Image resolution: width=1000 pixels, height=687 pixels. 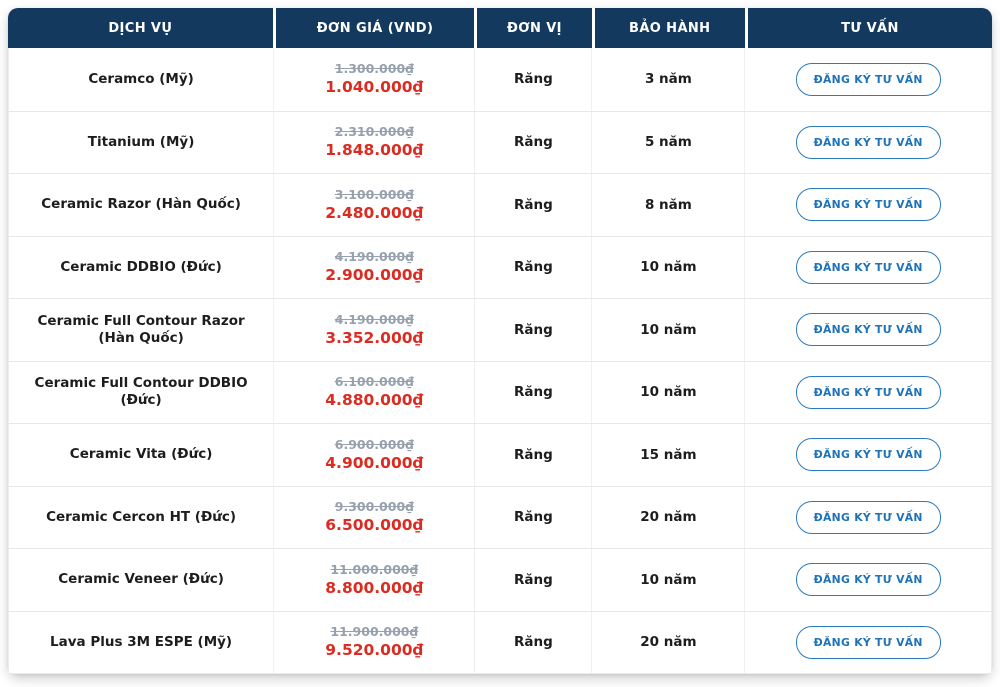 I want to click on old-price: 11.900.000₫, so click(x=374, y=632).